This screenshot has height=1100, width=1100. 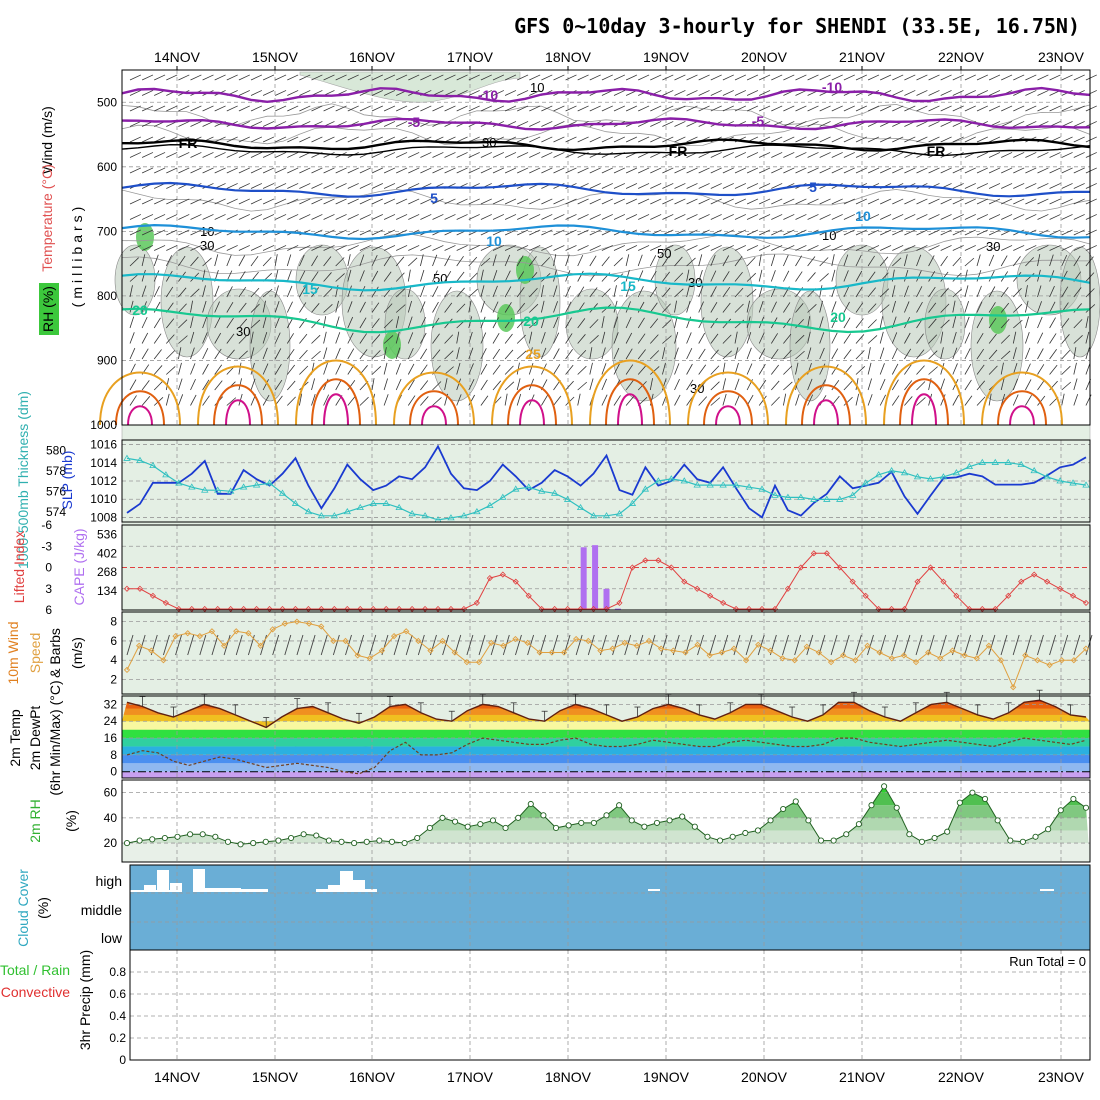 What do you see at coordinates (1047, 961) in the screenshot?
I see `run-total: Run Total = 0` at bounding box center [1047, 961].